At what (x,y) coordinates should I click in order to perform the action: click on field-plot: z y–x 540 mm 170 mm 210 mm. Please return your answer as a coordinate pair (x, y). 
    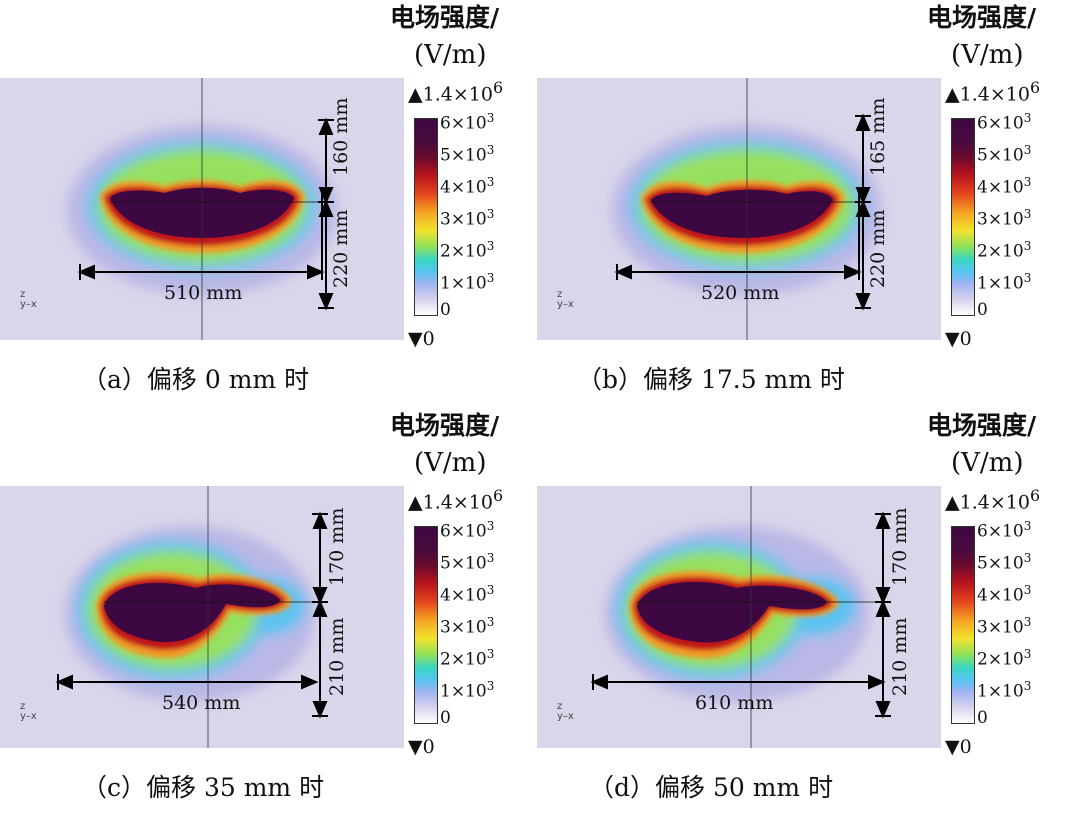
    Looking at the image, I should click on (202, 617).